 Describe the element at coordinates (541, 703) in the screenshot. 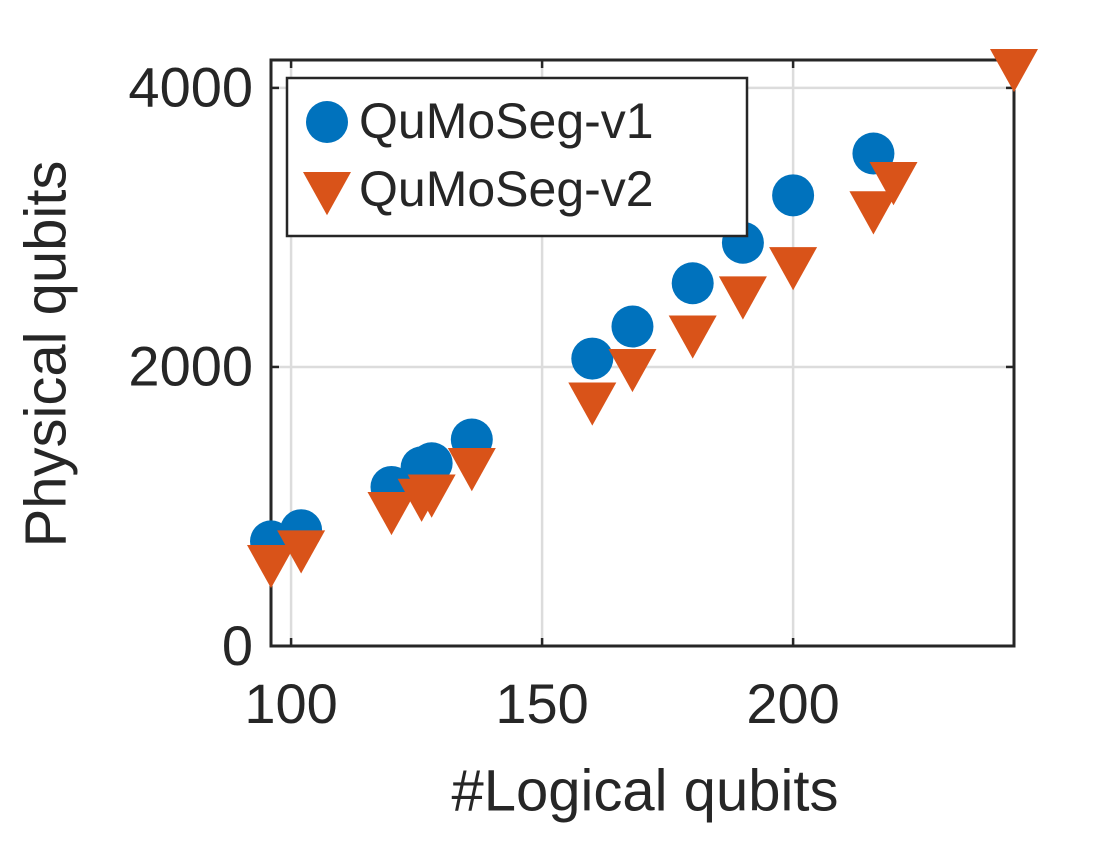

I see `x-tick-label: 150` at that location.